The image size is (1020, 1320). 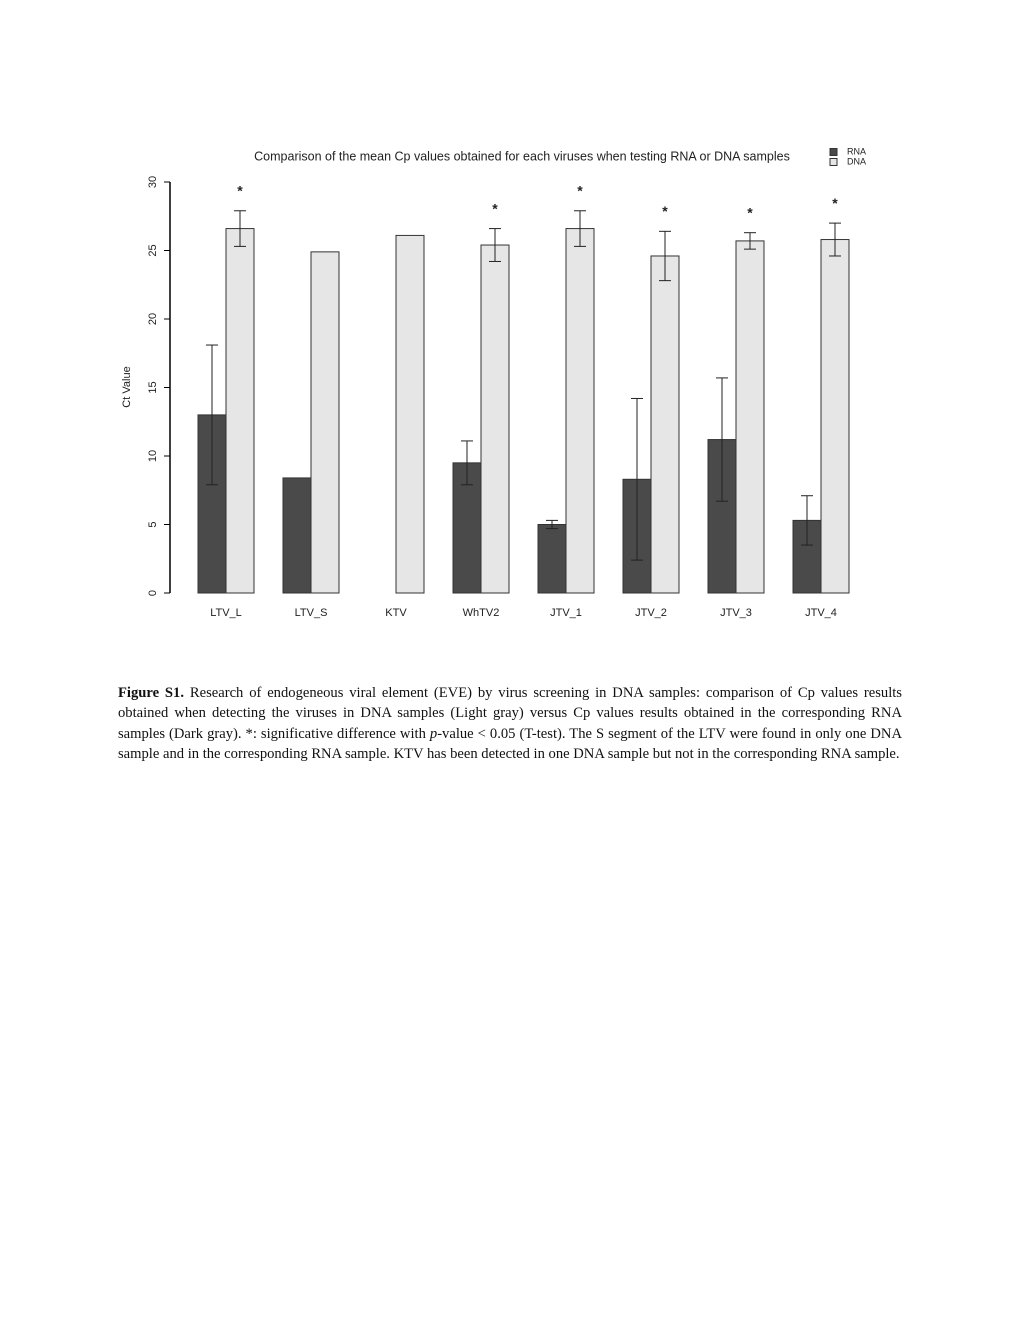 I want to click on y-tick-label: 5, so click(x=153, y=524).